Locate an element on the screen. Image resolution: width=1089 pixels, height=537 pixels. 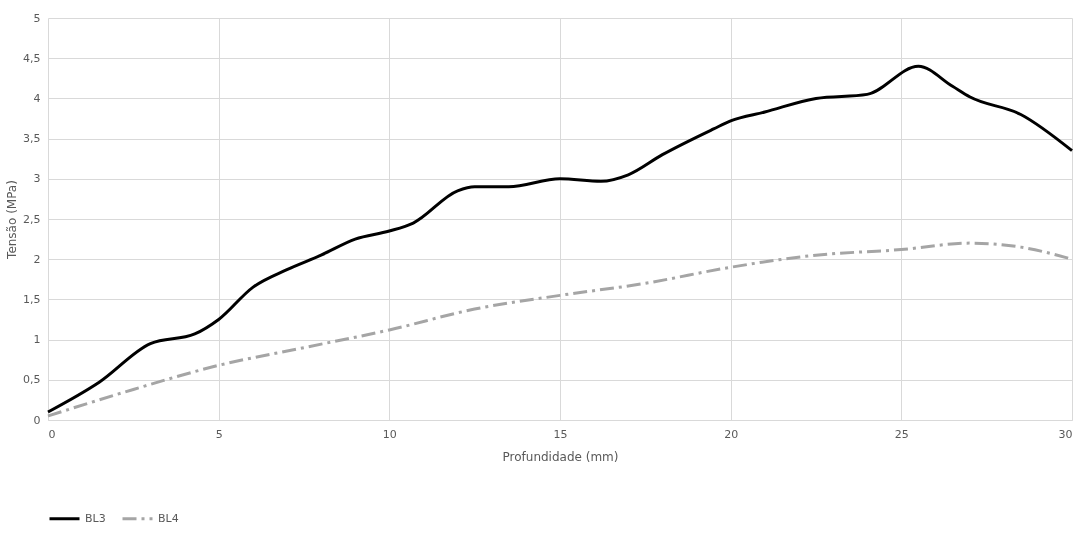
x-tick-label: 25 is located at coordinates (901, 434).